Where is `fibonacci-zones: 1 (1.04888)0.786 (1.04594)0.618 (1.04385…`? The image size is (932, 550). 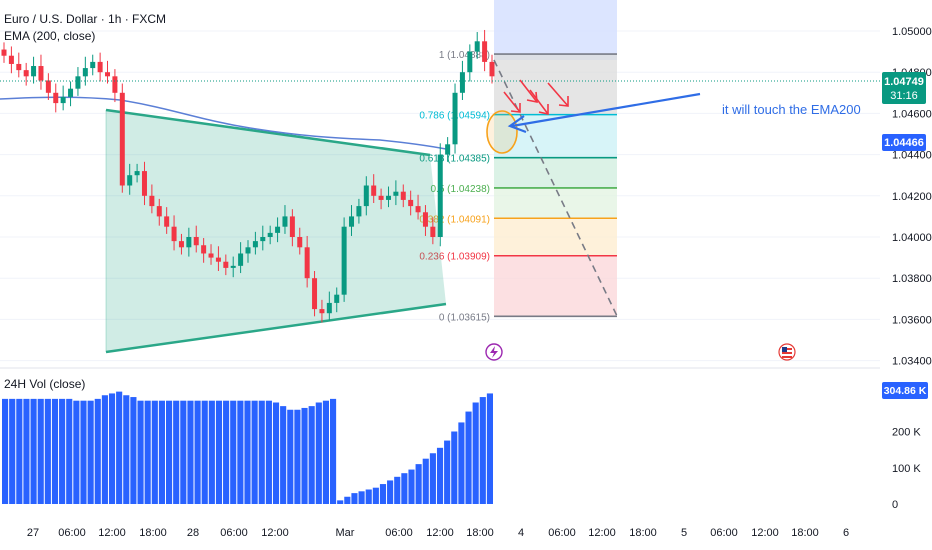
fibonacci-zones: 1 (1.04888)0.786 (1.04594)0.618 (1.04385… is located at coordinates (518, 186).